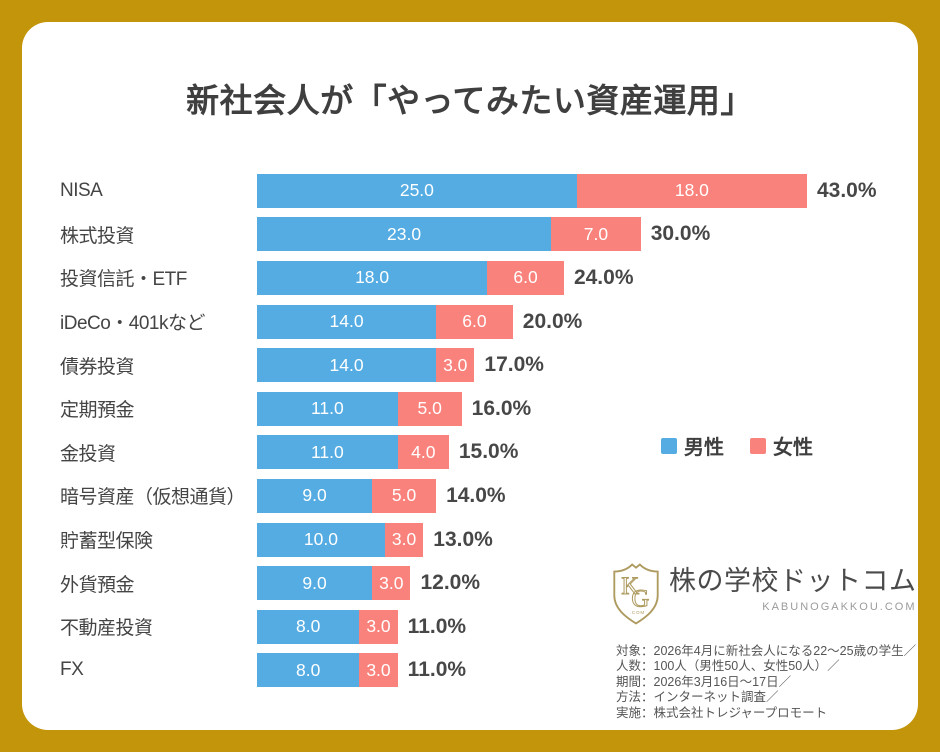  I want to click on chart-row: 定期預金 11.0 5.0 16.0%, so click(468, 409).